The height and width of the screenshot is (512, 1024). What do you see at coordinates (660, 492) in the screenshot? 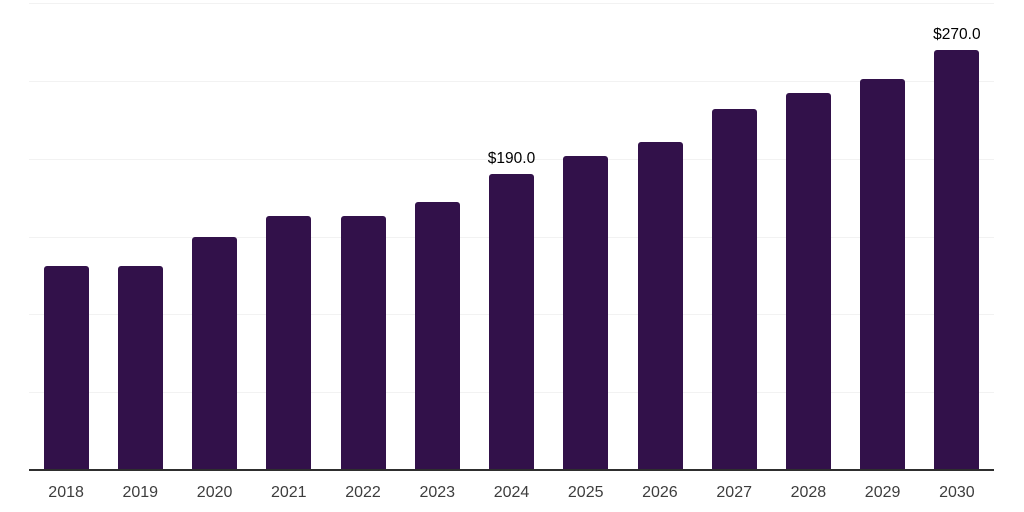
I see `x-tick-label-2026: 2026` at bounding box center [660, 492].